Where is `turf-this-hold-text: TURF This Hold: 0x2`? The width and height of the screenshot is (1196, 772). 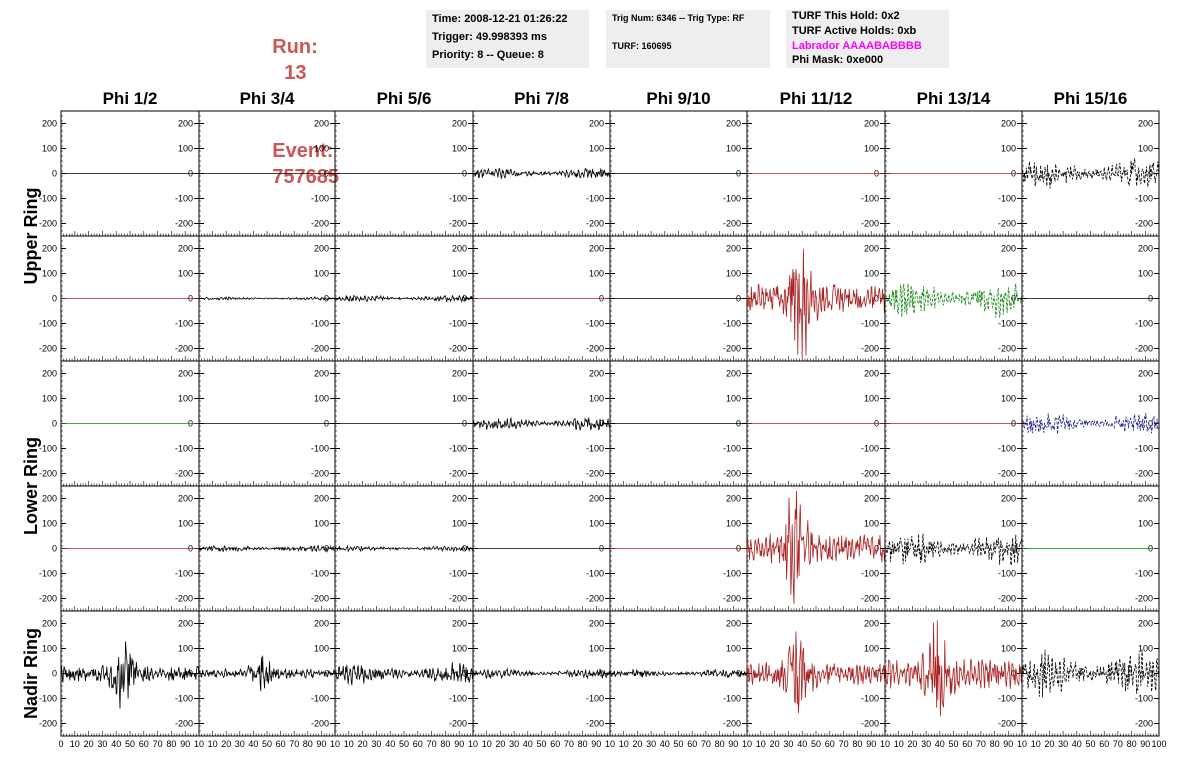 turf-this-hold-text: TURF This Hold: 0x2 is located at coordinates (846, 16).